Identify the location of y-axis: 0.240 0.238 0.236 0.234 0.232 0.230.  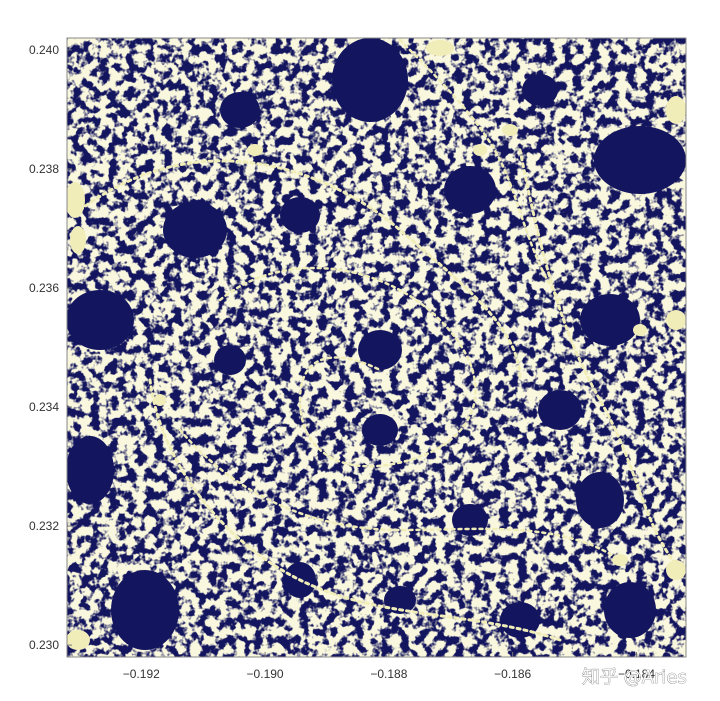
(50, 347).